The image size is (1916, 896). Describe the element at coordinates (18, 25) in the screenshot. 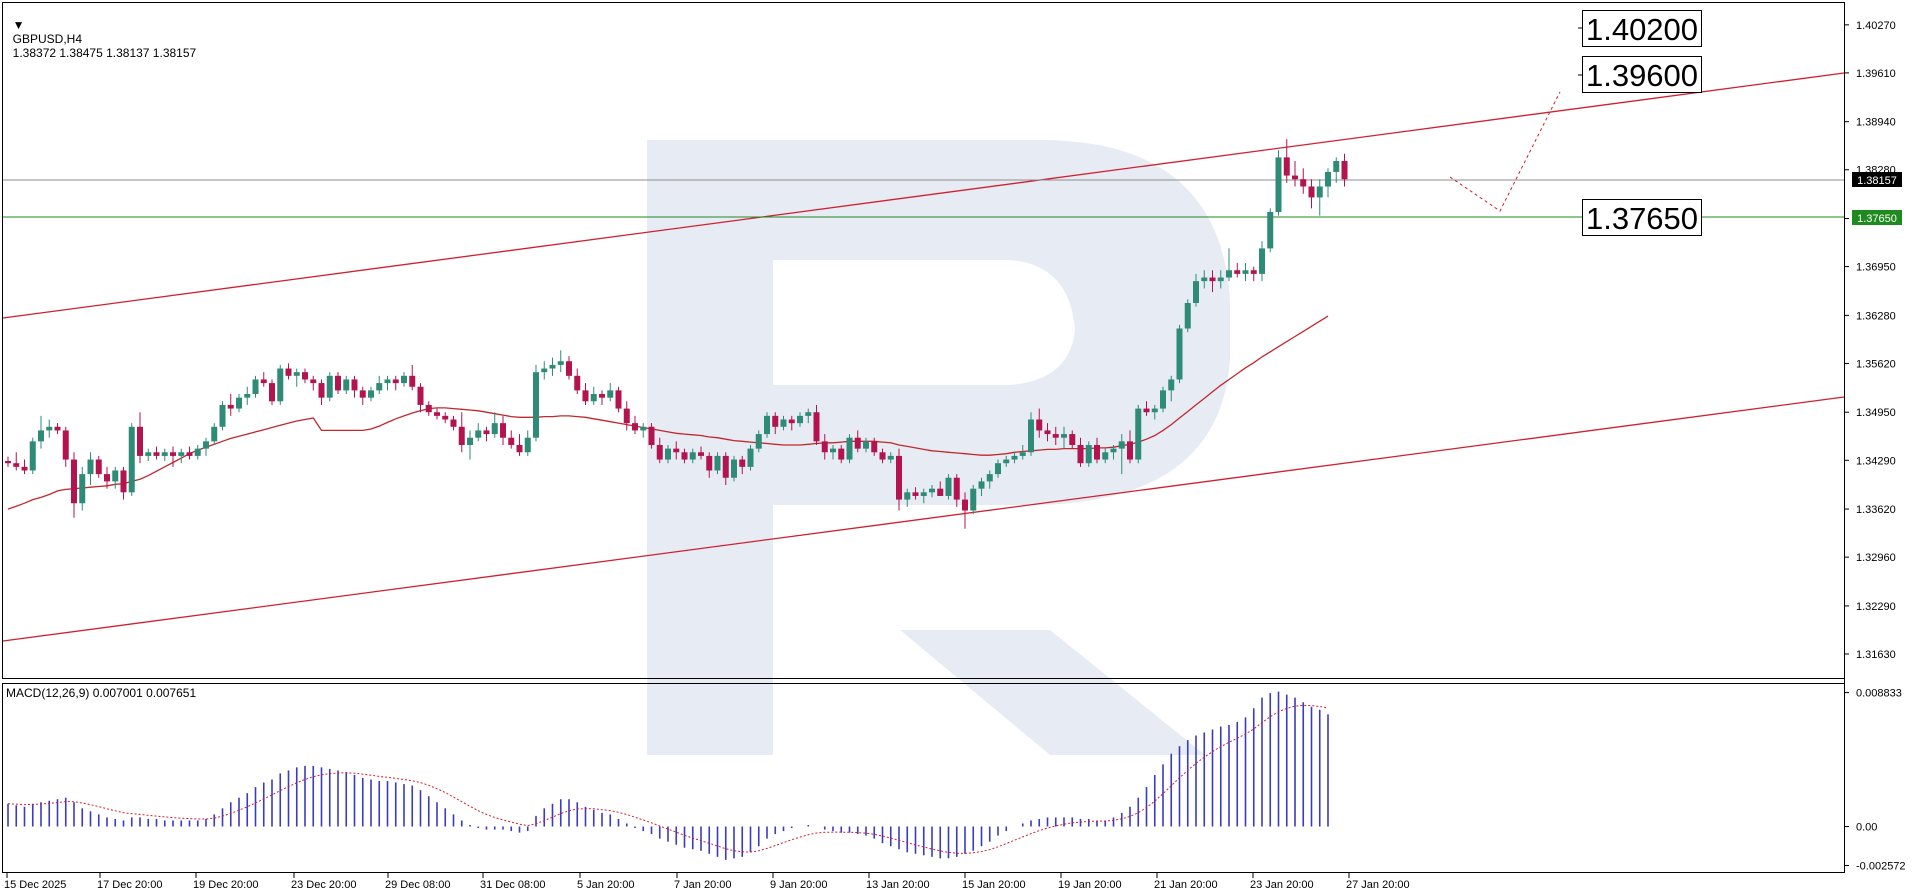

I see `collapse-triangle-icon: ▼` at that location.